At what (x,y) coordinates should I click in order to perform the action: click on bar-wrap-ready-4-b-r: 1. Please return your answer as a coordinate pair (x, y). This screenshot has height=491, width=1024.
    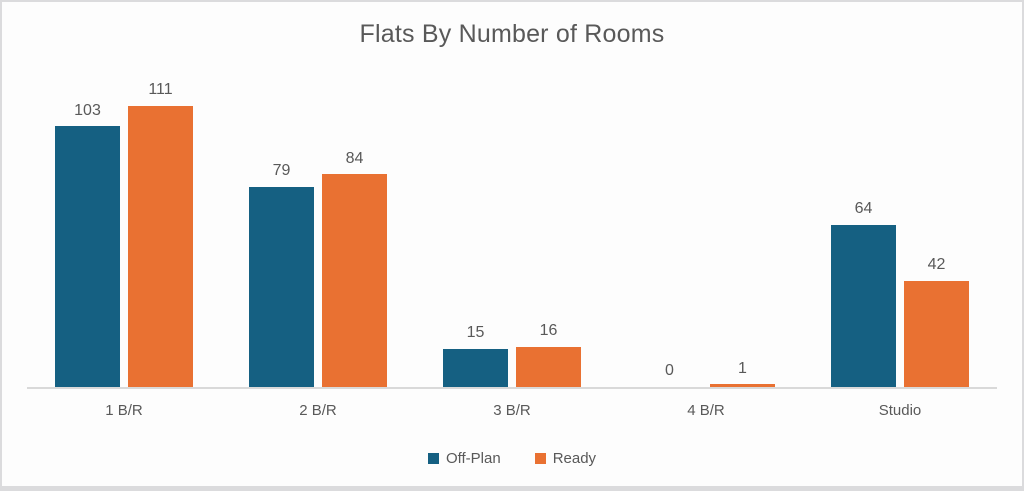
    Looking at the image, I should click on (742, 373).